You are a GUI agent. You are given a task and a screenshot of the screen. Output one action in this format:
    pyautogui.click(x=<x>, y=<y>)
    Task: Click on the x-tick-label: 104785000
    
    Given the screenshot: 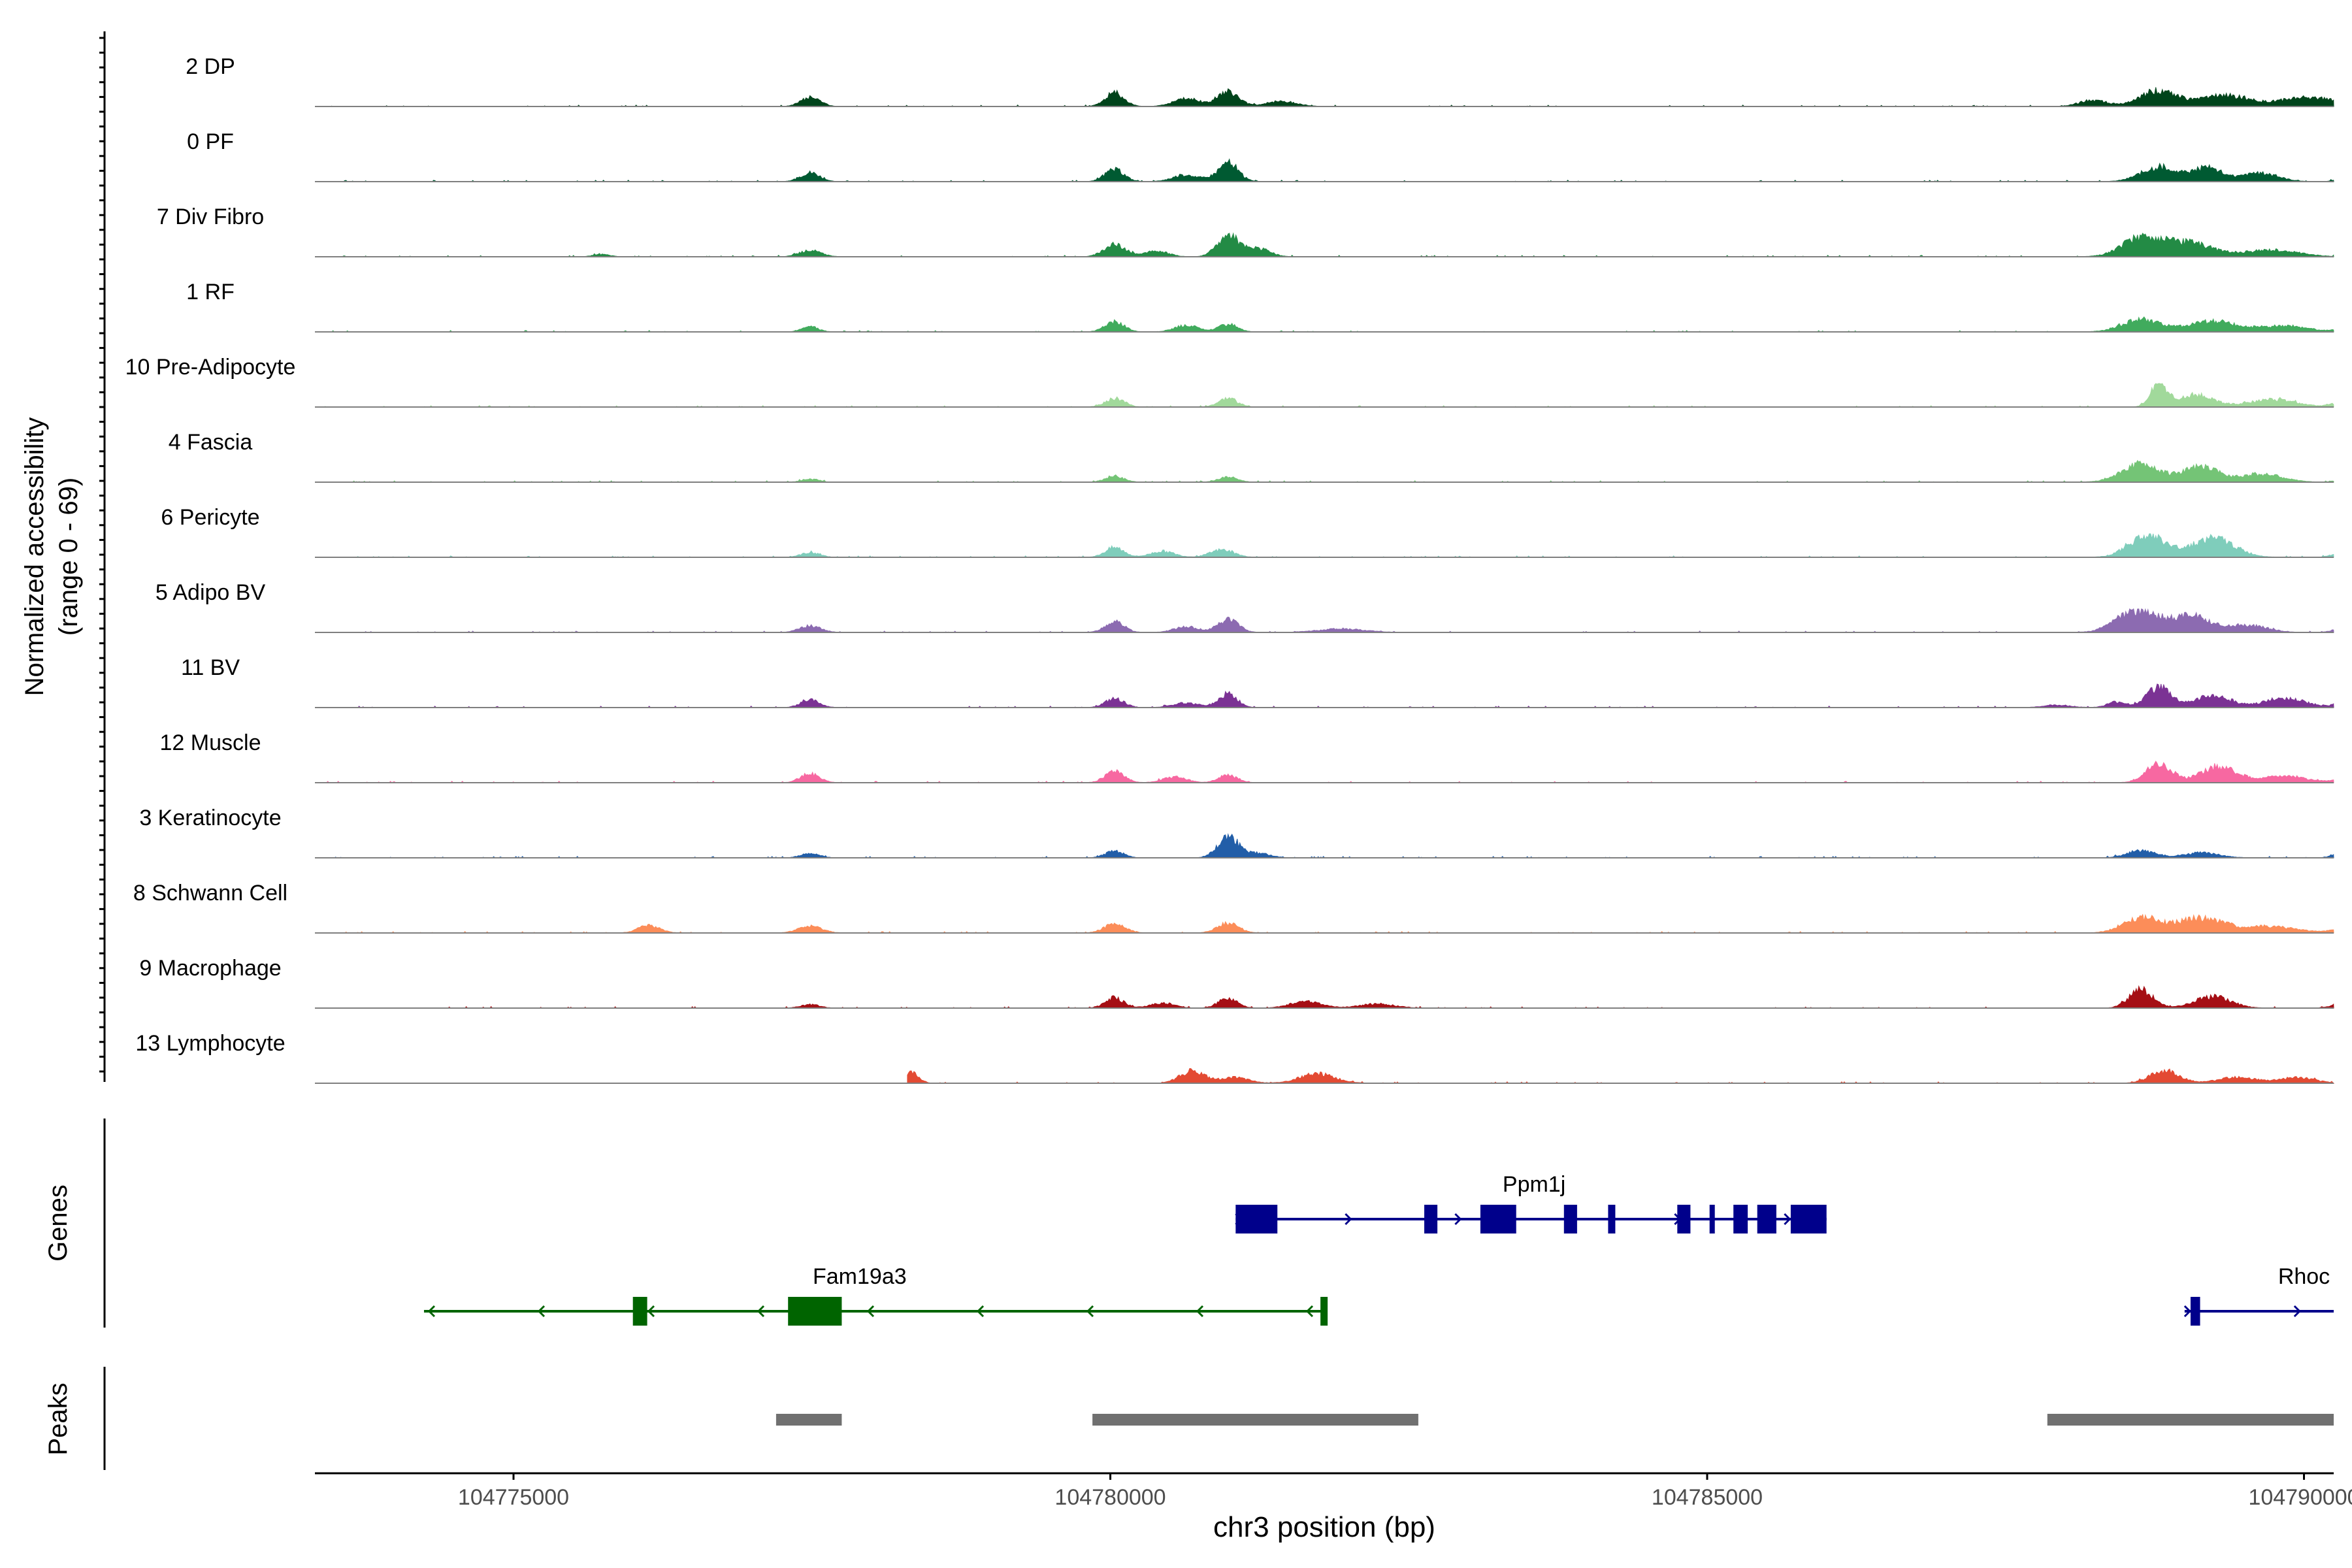 What is the action you would take?
    pyautogui.click(x=1707, y=1497)
    